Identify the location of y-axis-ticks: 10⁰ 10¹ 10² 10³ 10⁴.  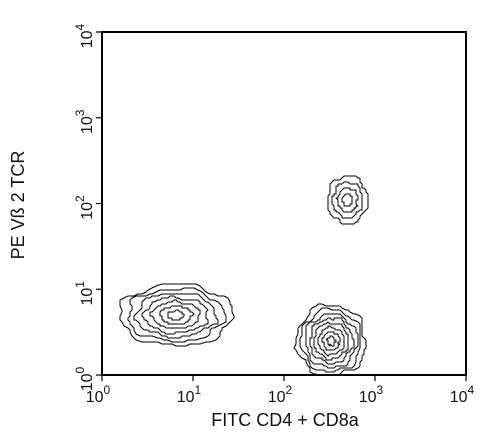
(87, 207).